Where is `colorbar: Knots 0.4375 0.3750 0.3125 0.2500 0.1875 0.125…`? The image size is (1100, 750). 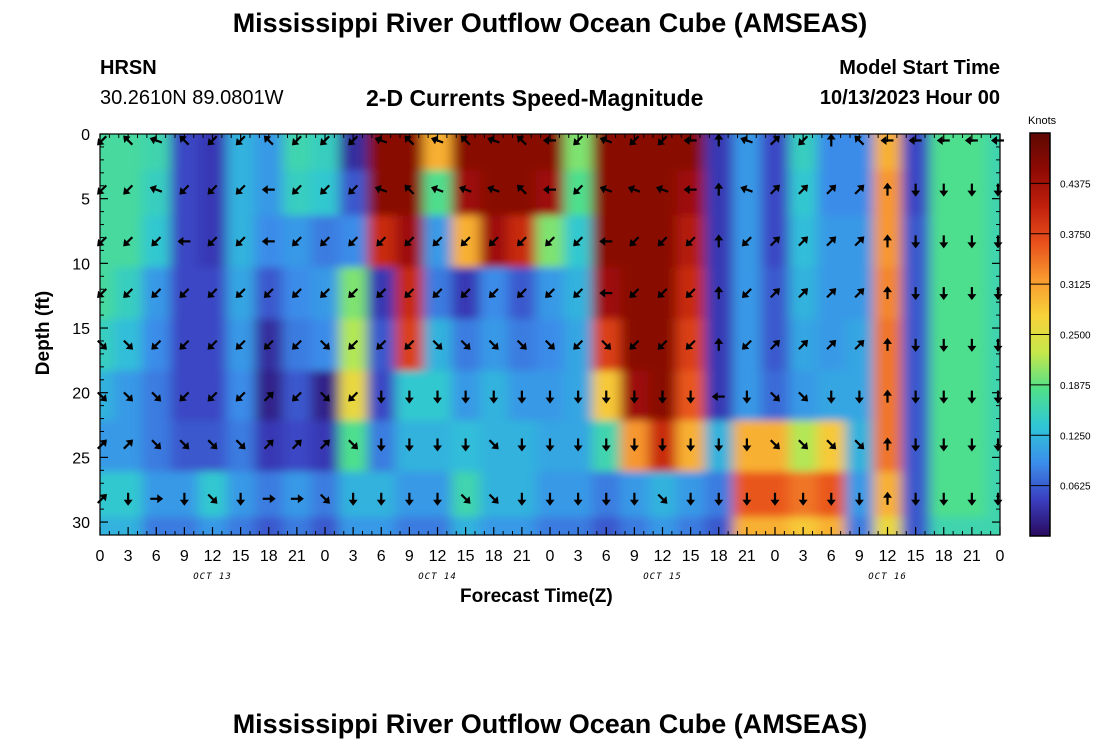 colorbar: Knots 0.4375 0.3750 0.3125 0.2500 0.1875 0.125… is located at coordinates (1059, 326).